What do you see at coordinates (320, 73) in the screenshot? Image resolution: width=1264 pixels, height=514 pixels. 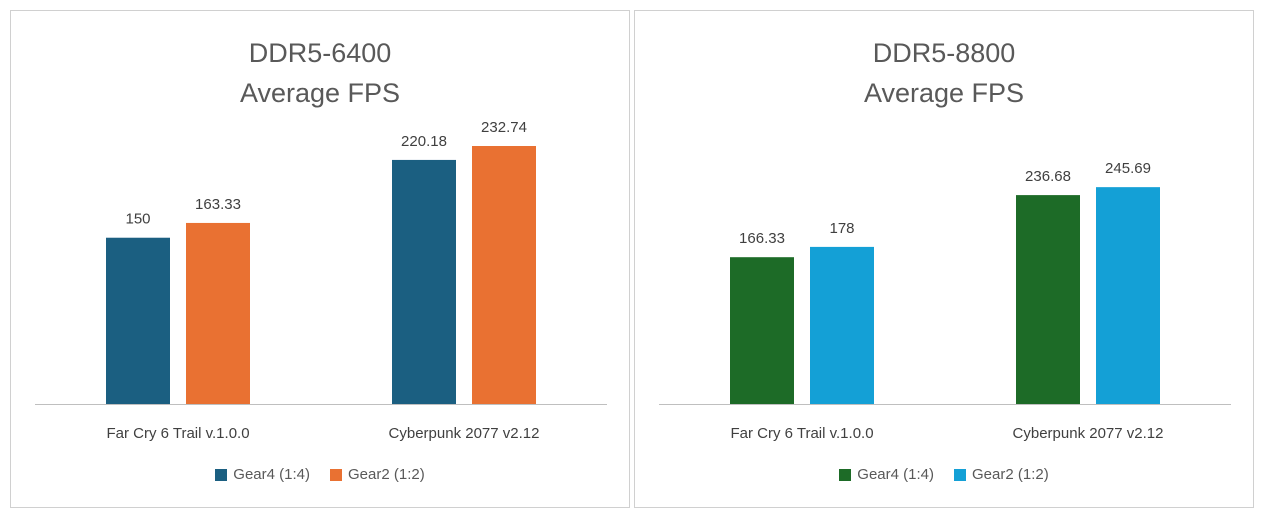 I see `chart-title: DDR5-6400 Average FPS` at bounding box center [320, 73].